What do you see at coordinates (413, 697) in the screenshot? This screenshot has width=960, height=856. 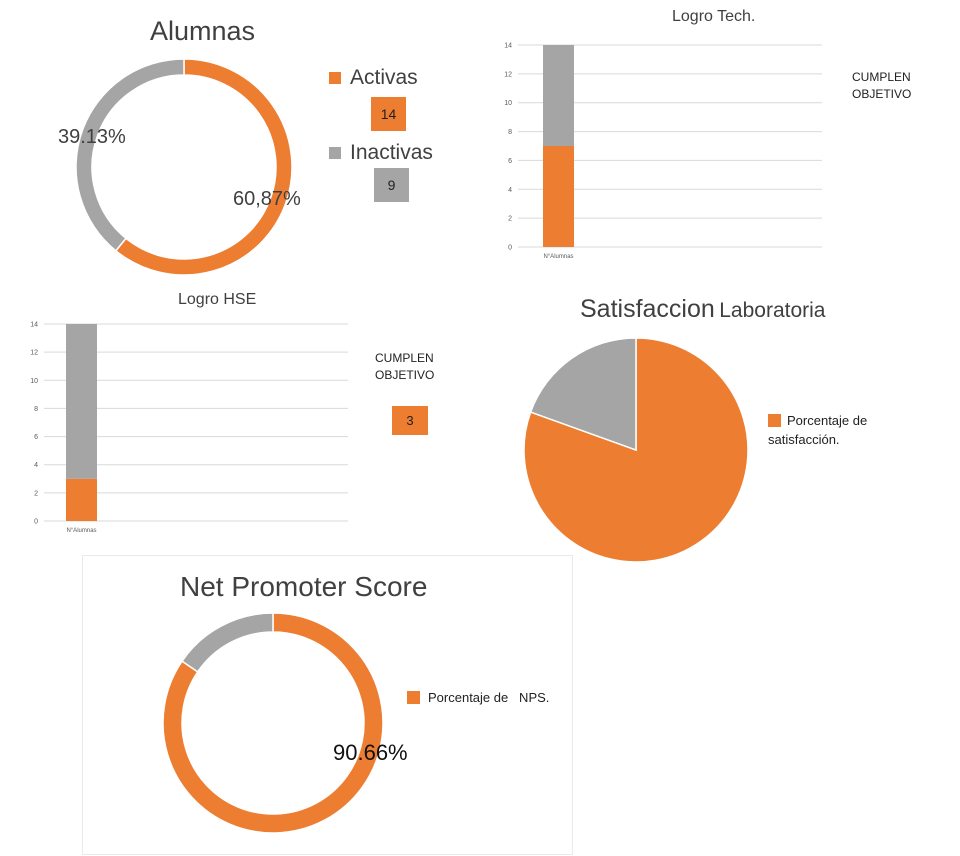 I see `nps-legend-swatch` at bounding box center [413, 697].